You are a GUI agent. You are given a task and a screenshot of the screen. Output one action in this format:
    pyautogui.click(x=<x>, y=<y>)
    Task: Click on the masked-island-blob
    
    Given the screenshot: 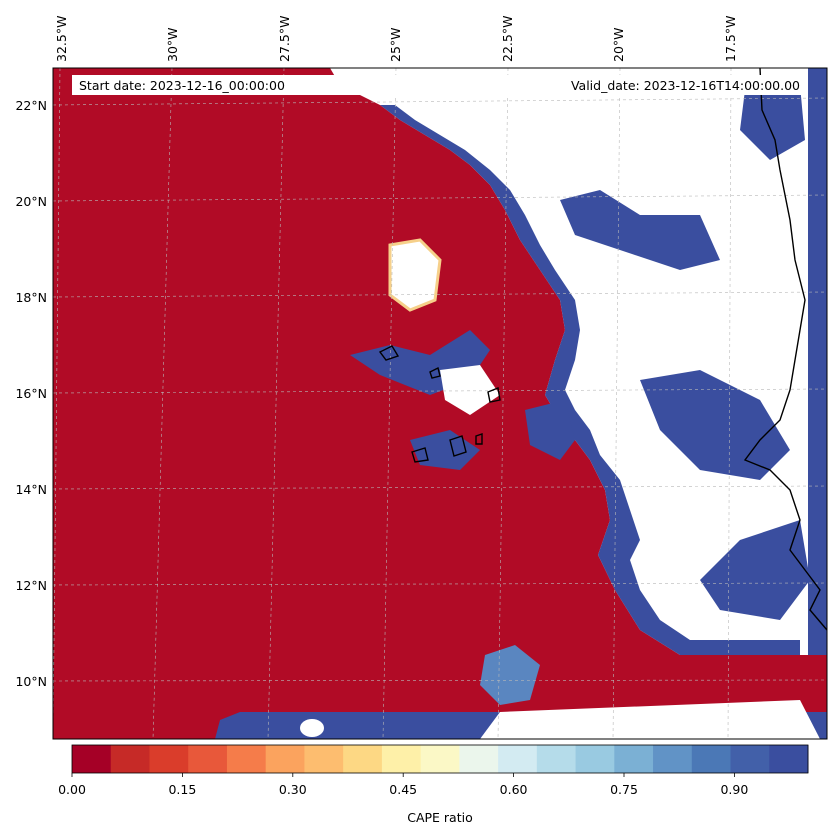 What is the action you would take?
    pyautogui.click(x=415, y=275)
    